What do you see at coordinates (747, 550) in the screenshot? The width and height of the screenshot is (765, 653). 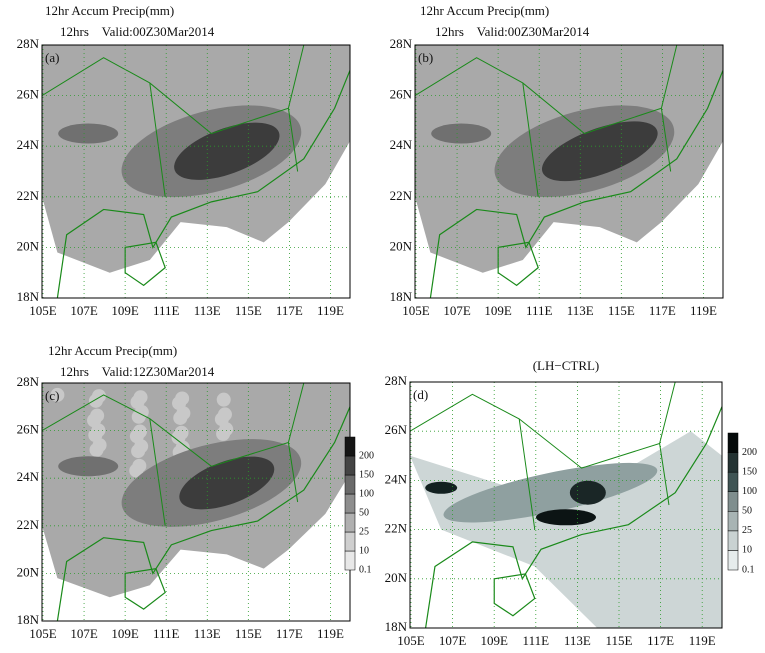 I see `colorbar-label: 10` at bounding box center [747, 550].